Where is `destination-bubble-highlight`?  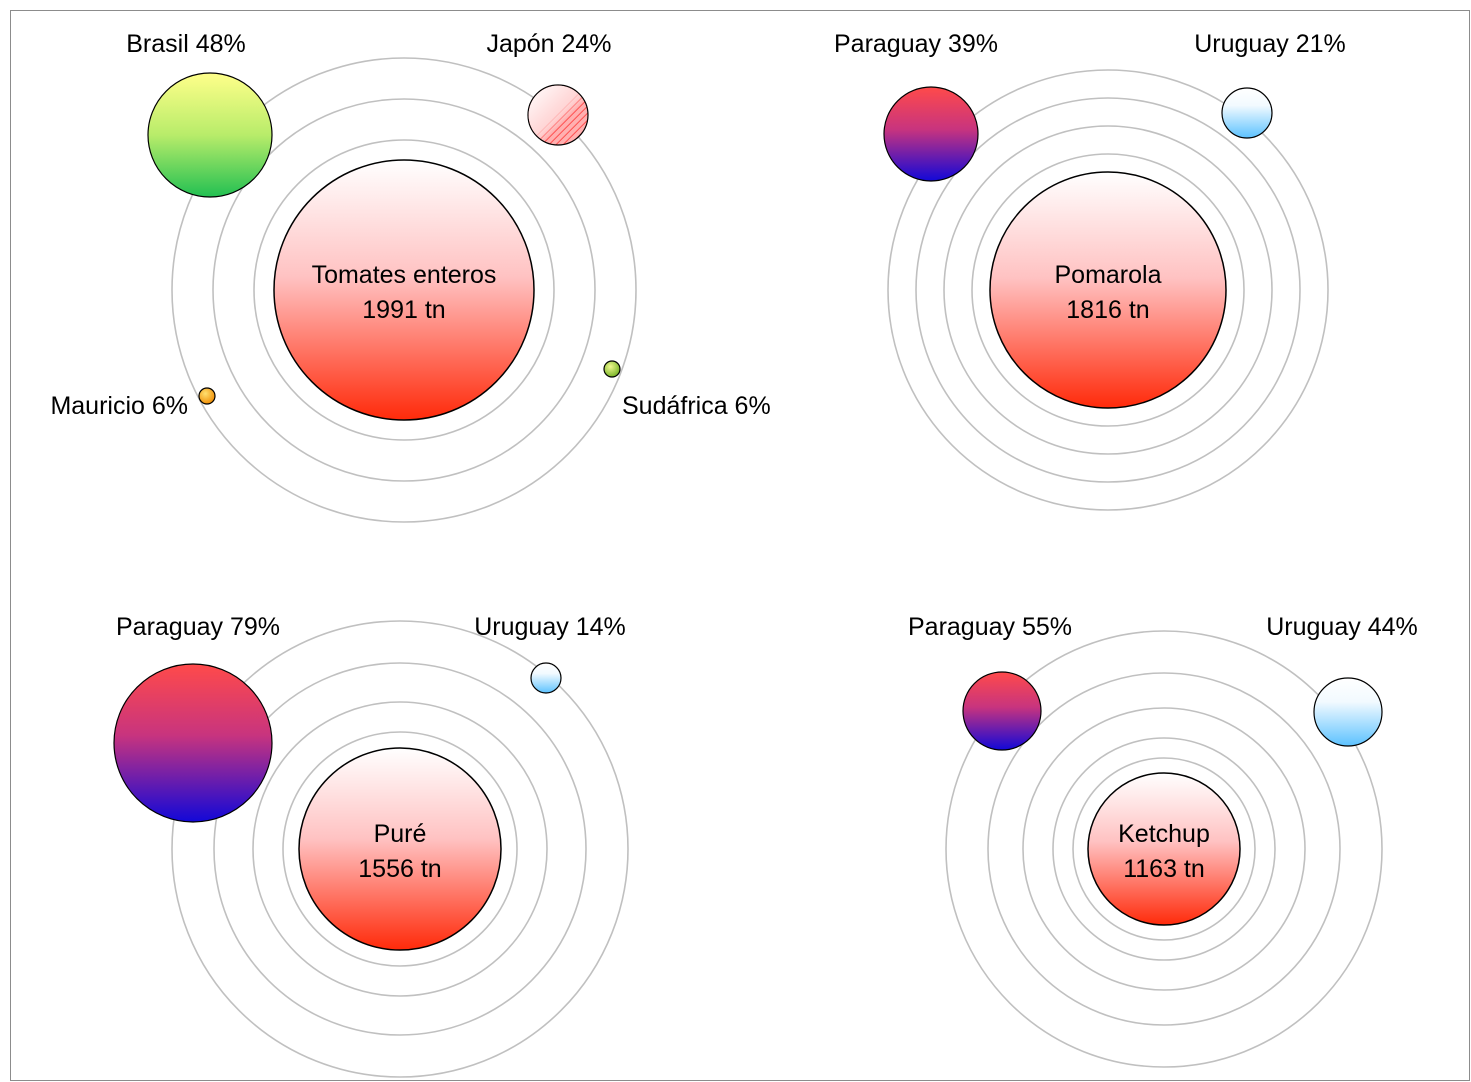 destination-bubble-highlight is located at coordinates (558, 115).